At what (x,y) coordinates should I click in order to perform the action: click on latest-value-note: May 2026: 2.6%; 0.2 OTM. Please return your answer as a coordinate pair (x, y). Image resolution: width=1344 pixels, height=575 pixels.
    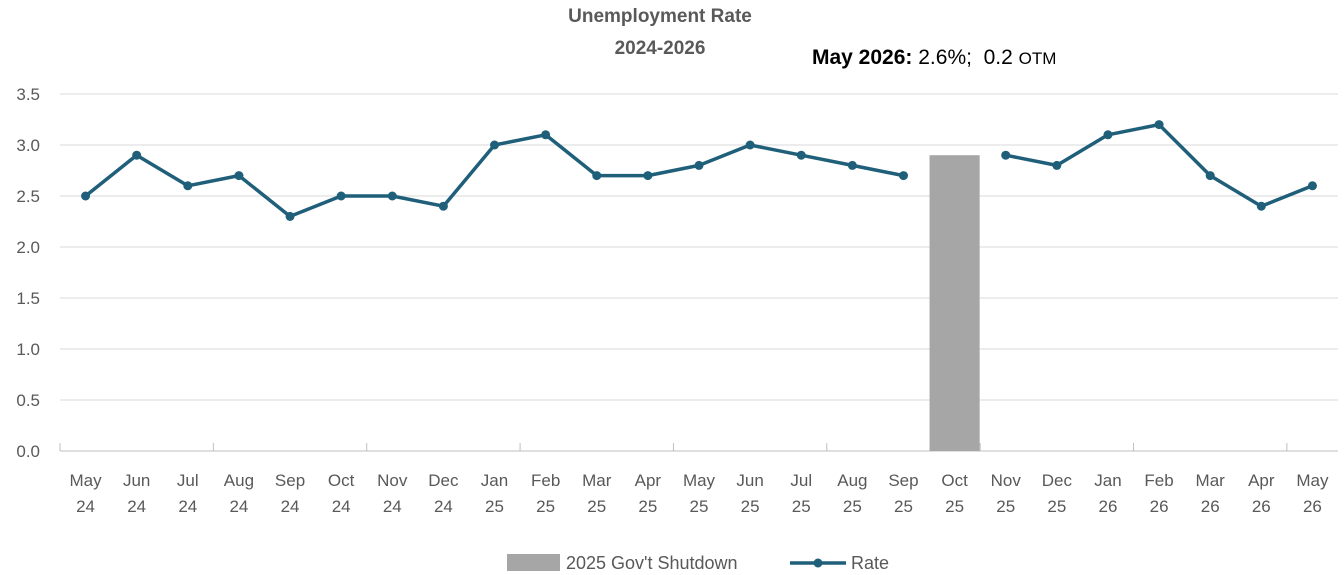
    Looking at the image, I should click on (934, 58).